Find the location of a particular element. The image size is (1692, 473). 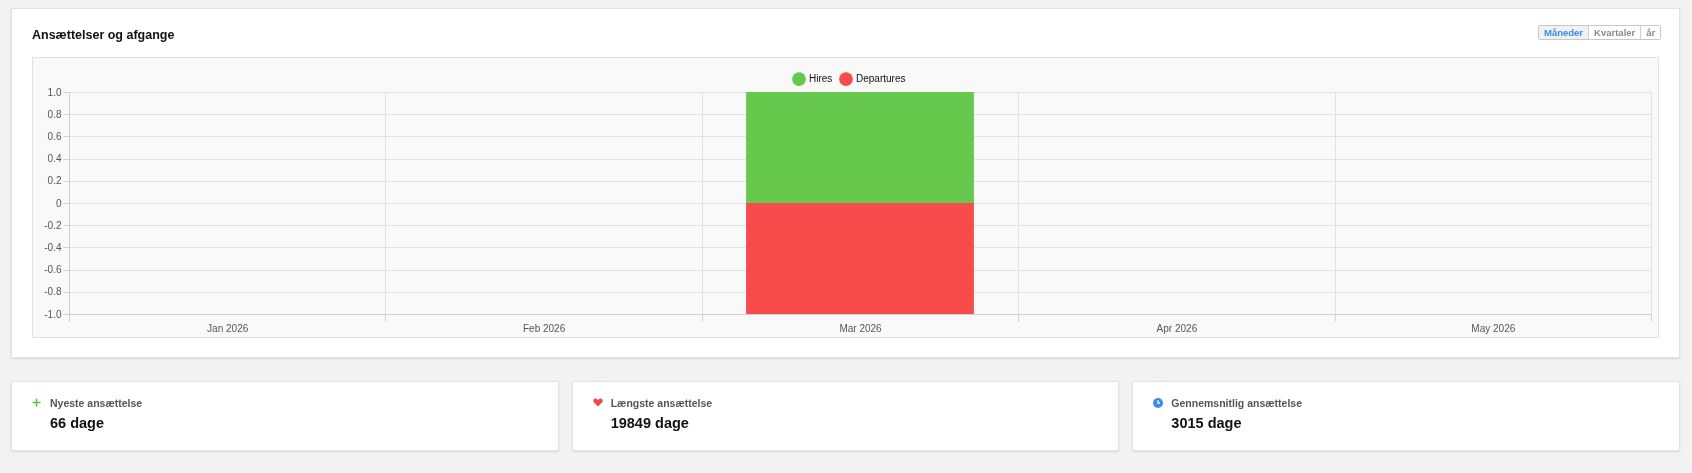

y-tick-label: 0.2 is located at coordinates (54, 181).